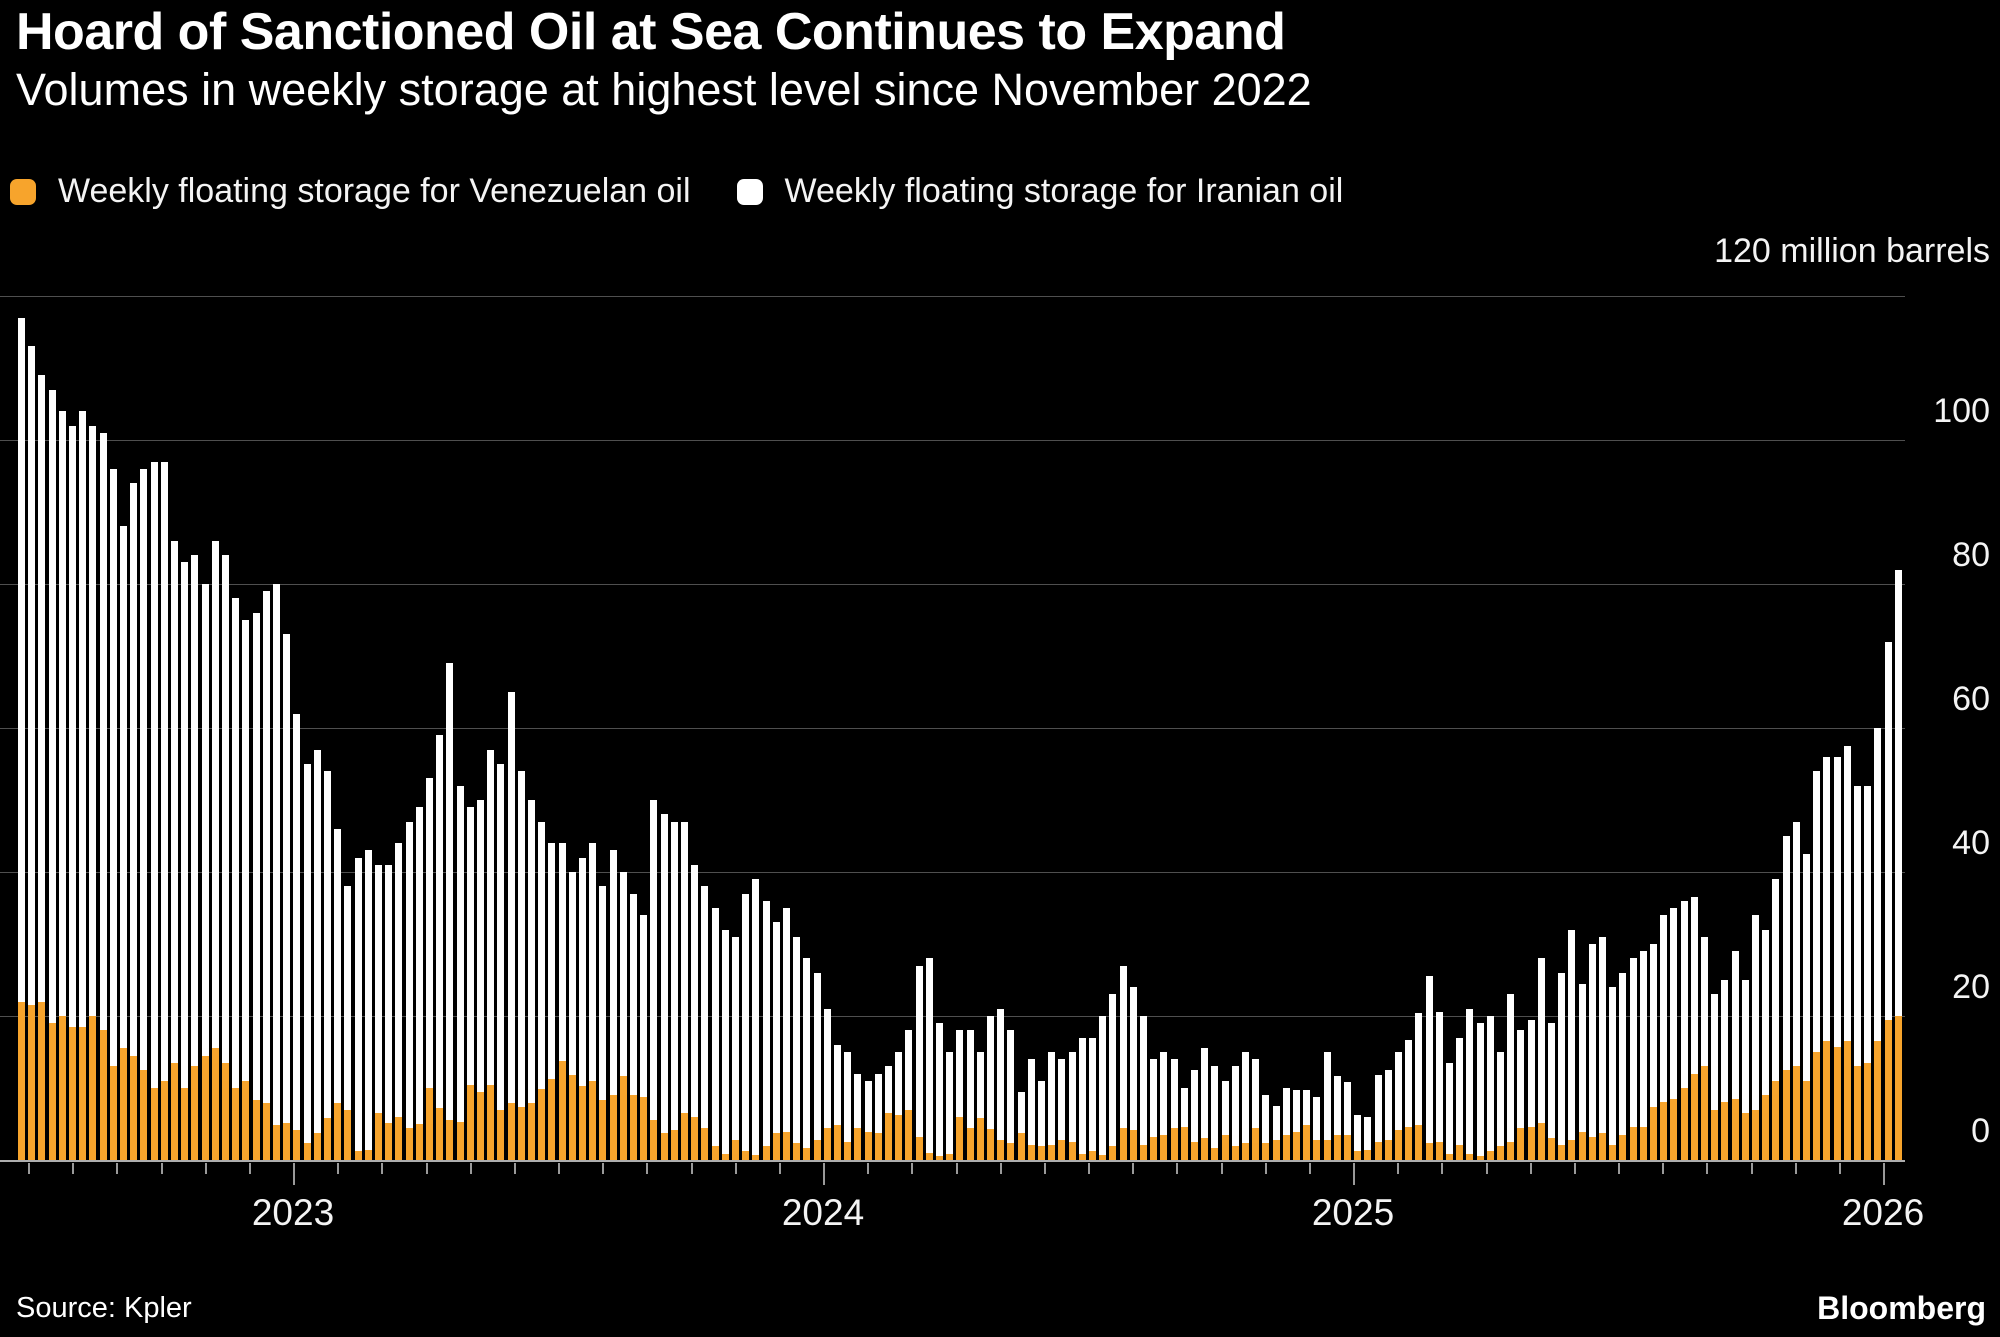  What do you see at coordinates (1388, 1149) in the screenshot?
I see `bar-week-134-venezuela-segment` at bounding box center [1388, 1149].